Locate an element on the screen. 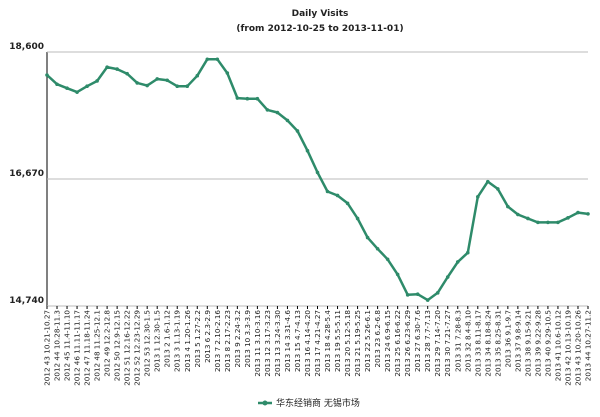  x-tick-label: 2013 6 2.3-2.9 is located at coordinates (207, 336).